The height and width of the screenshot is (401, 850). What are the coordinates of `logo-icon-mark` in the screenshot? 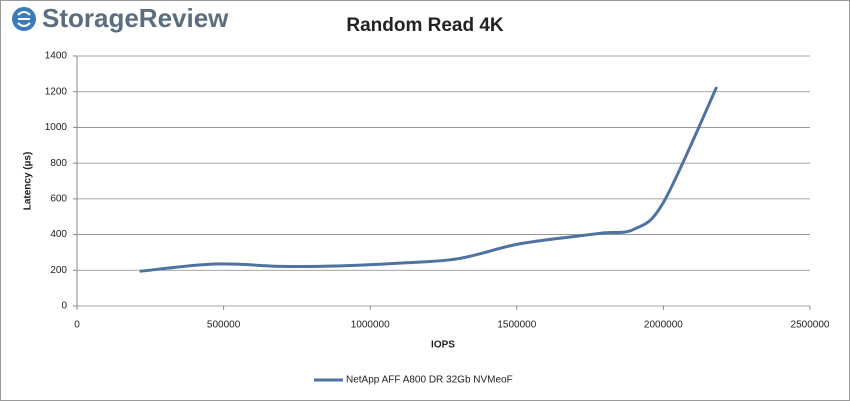 It's located at (24, 19).